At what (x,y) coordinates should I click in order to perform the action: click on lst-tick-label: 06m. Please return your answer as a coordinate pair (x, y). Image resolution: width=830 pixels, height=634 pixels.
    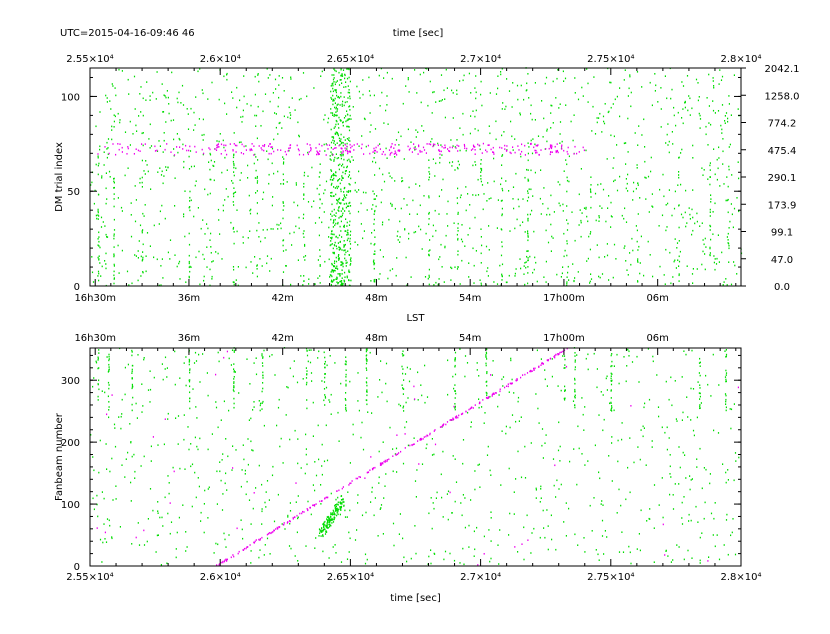
    Looking at the image, I should click on (657, 338).